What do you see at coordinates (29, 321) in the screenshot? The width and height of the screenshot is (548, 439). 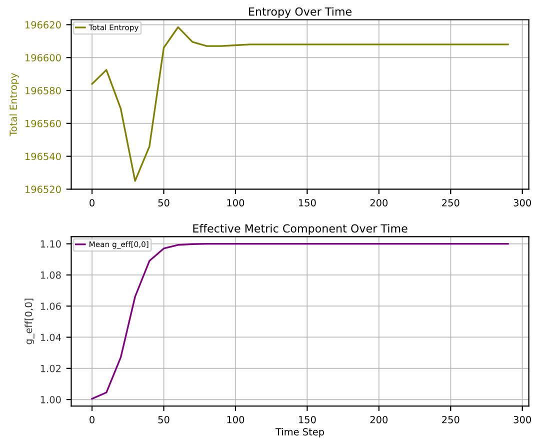 I see `y-axis-title: g_eff[0,0]` at bounding box center [29, 321].